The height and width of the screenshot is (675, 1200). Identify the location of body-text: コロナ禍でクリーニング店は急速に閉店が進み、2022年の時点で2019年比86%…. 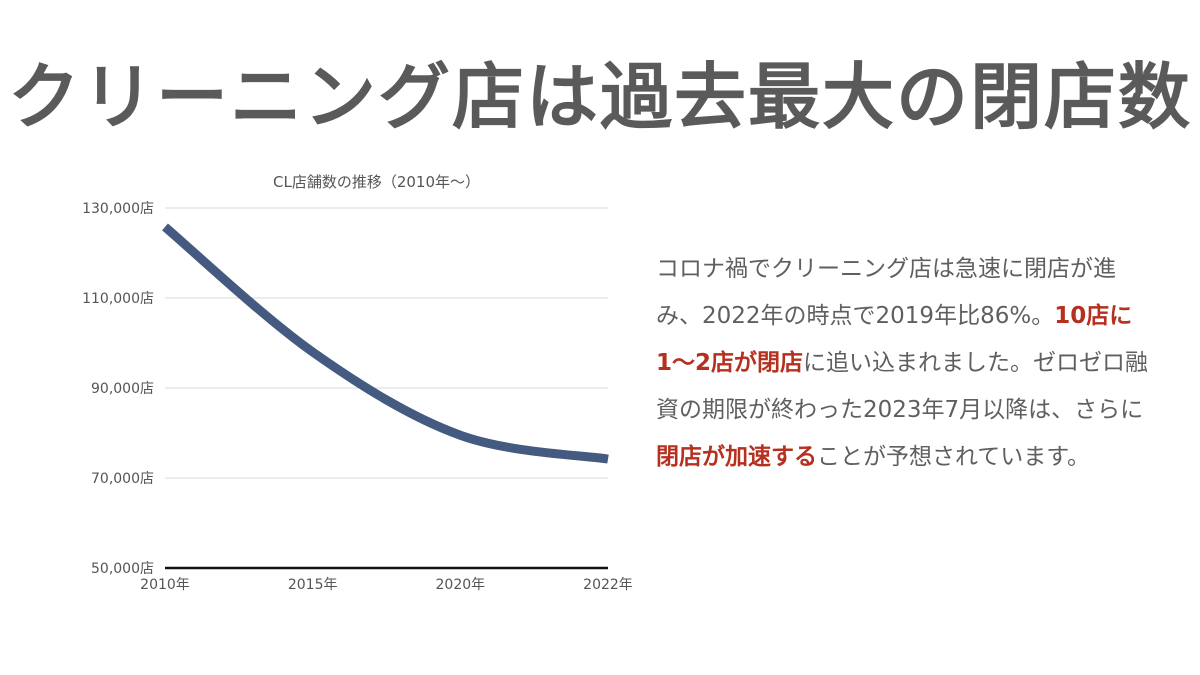
(906, 363).